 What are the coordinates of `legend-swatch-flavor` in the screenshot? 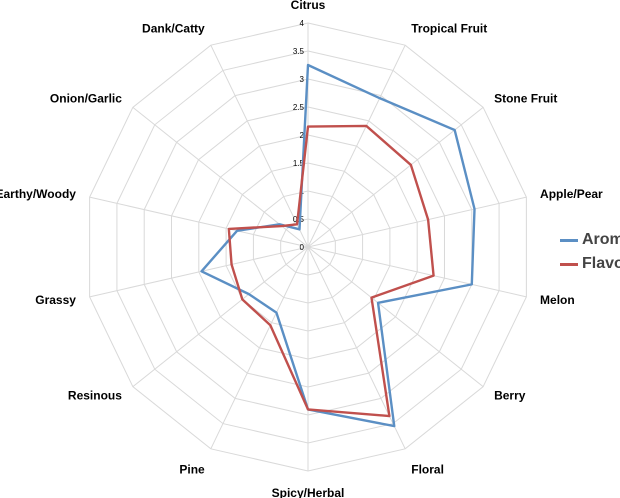 It's located at (569, 264).